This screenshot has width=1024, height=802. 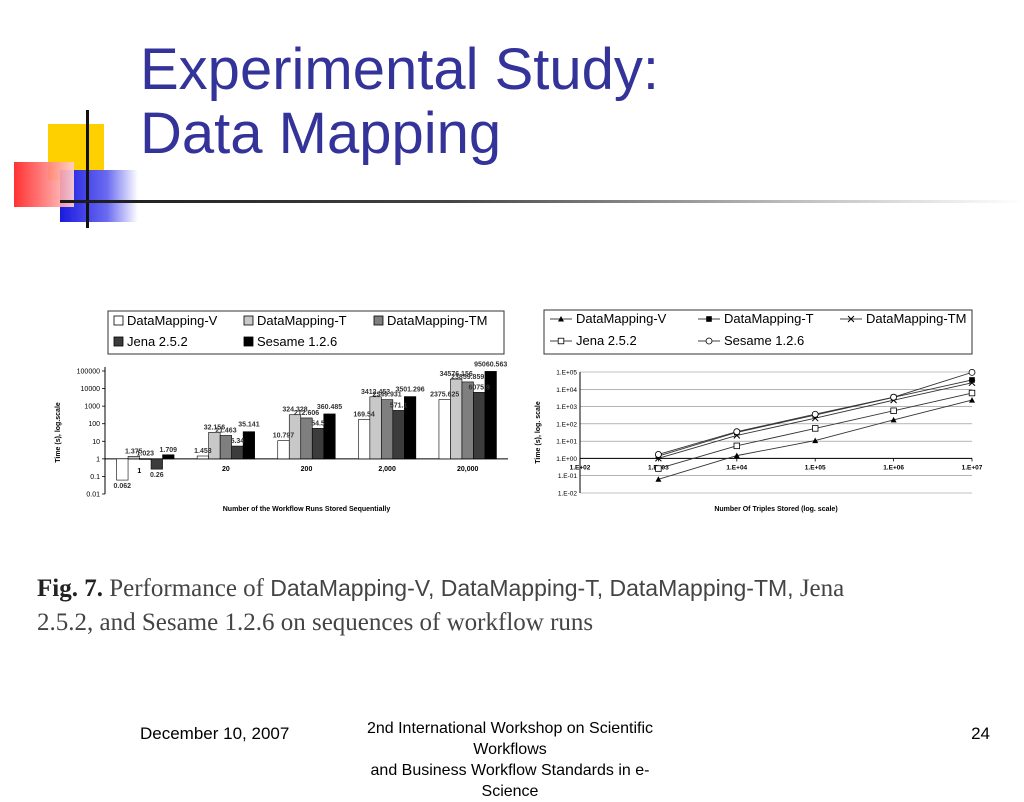 I want to click on line-y-tick-label: 1.E+02, so click(x=566, y=424).